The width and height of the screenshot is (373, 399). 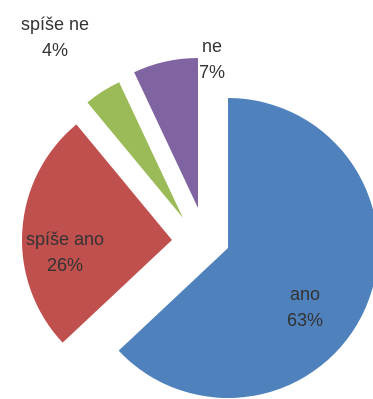 What do you see at coordinates (305, 307) in the screenshot?
I see `slice-label-ano: ano 63%` at bounding box center [305, 307].